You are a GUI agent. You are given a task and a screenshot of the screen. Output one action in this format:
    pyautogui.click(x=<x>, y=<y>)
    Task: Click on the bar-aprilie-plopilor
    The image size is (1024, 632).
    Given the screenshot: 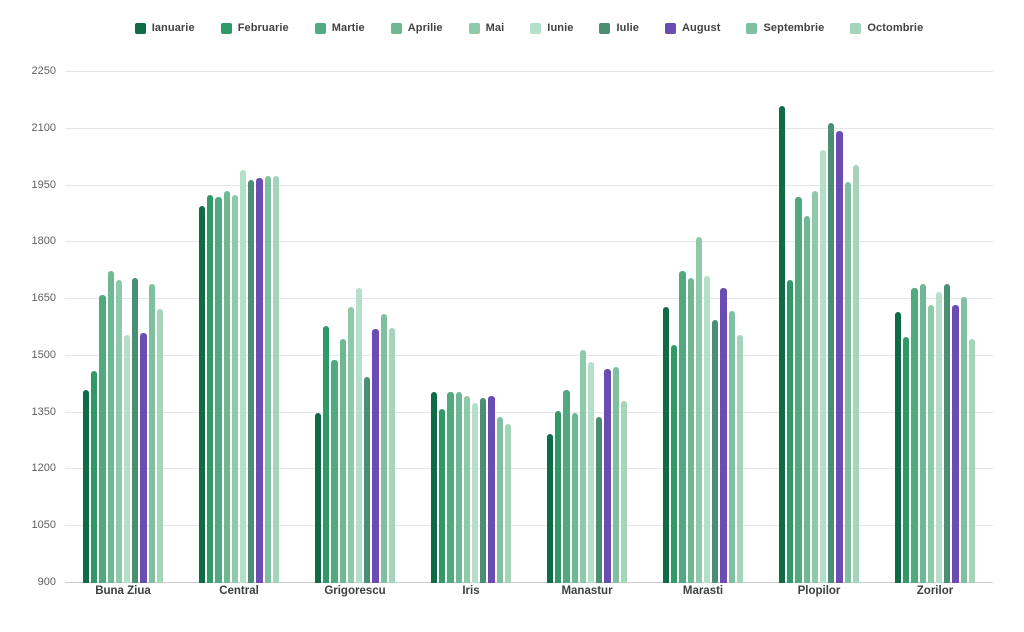 What is the action you would take?
    pyautogui.click(x=806, y=399)
    